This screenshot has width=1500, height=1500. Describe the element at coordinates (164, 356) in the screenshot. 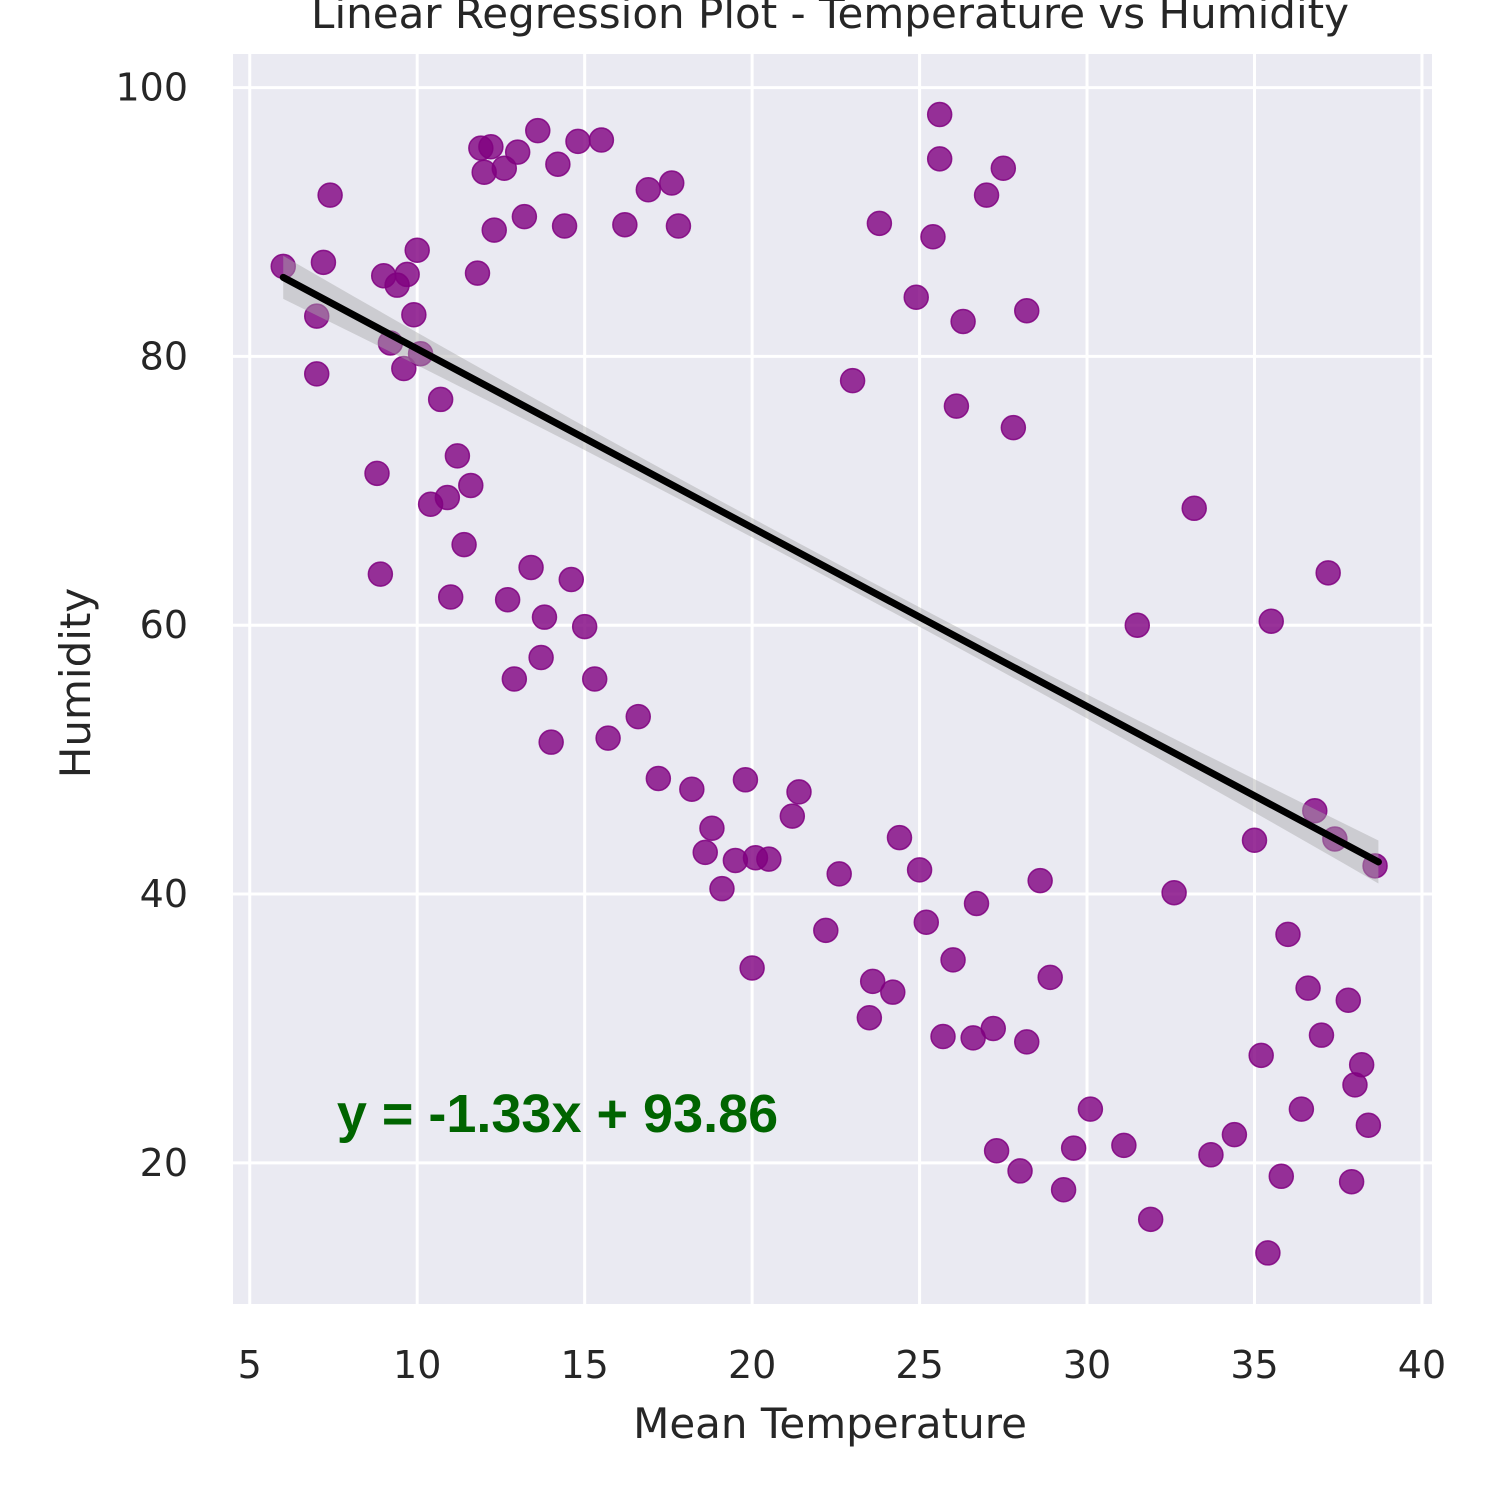

I see `y-tick-label: 80` at that location.